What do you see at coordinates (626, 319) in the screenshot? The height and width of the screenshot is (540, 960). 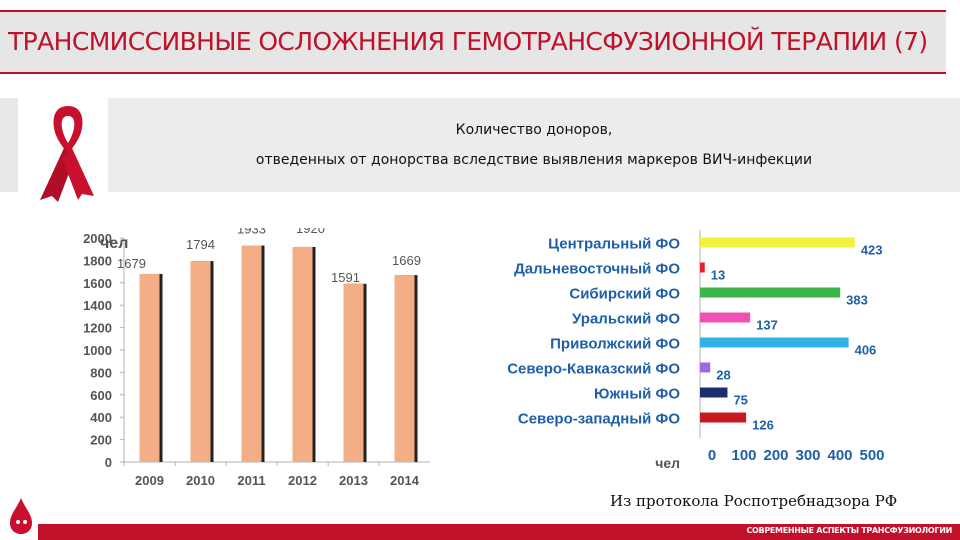 I see `category-label: Уральский ФО` at bounding box center [626, 319].